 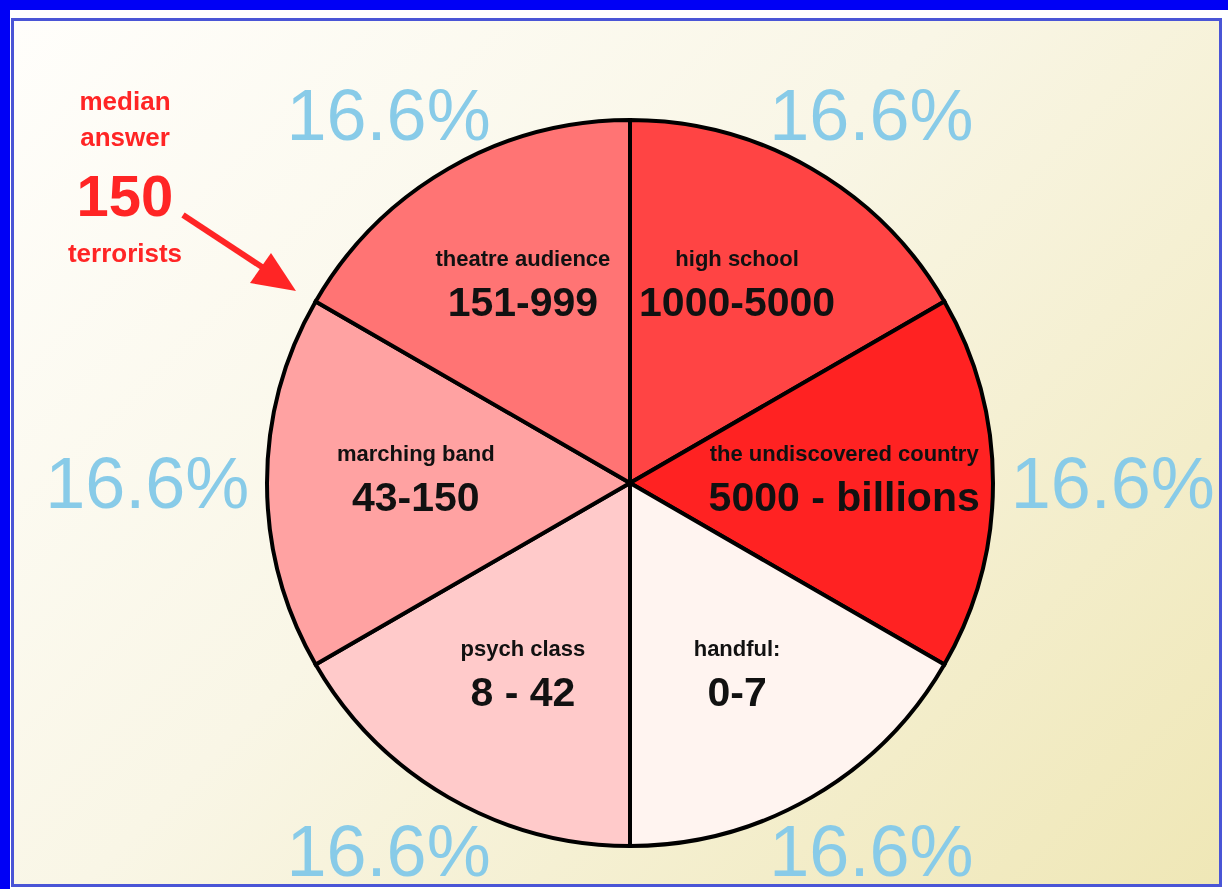 I want to click on slice-label: marching band 43-150, so click(x=415, y=480).